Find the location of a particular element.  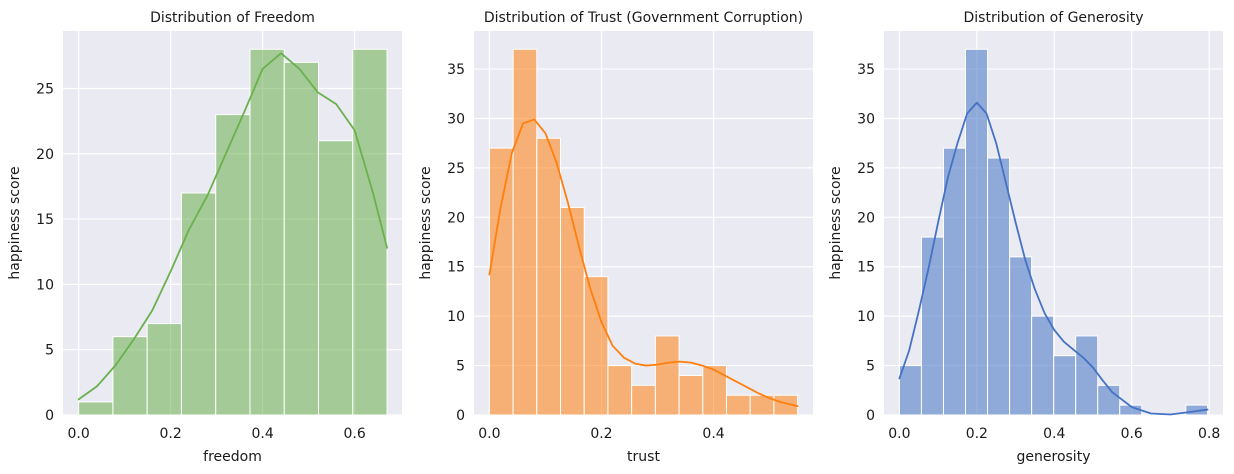

x-axis-label: generosity is located at coordinates (1054, 457).